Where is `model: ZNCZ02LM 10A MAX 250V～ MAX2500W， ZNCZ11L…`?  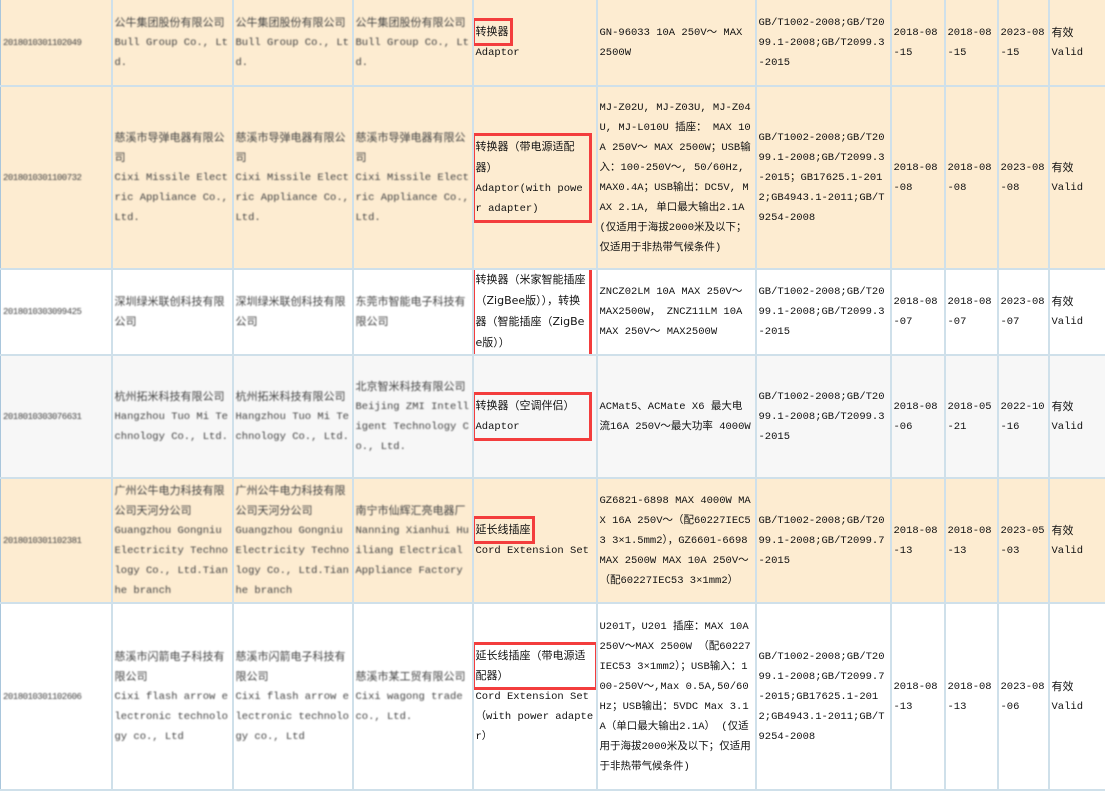 model: ZNCZ02LM 10A MAX 250V～ MAX2500W， ZNCZ11L… is located at coordinates (676, 312).